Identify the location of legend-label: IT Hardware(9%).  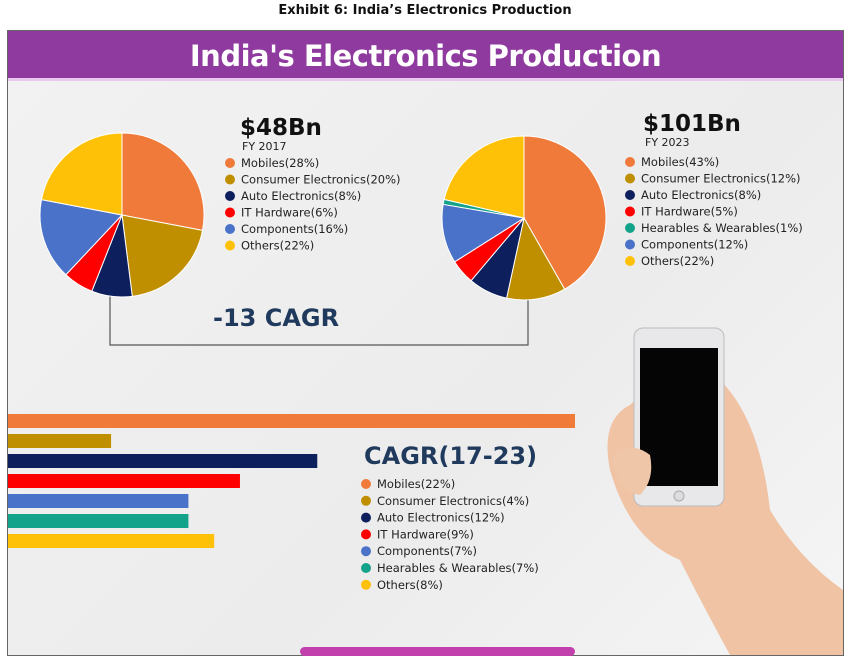
(425, 534).